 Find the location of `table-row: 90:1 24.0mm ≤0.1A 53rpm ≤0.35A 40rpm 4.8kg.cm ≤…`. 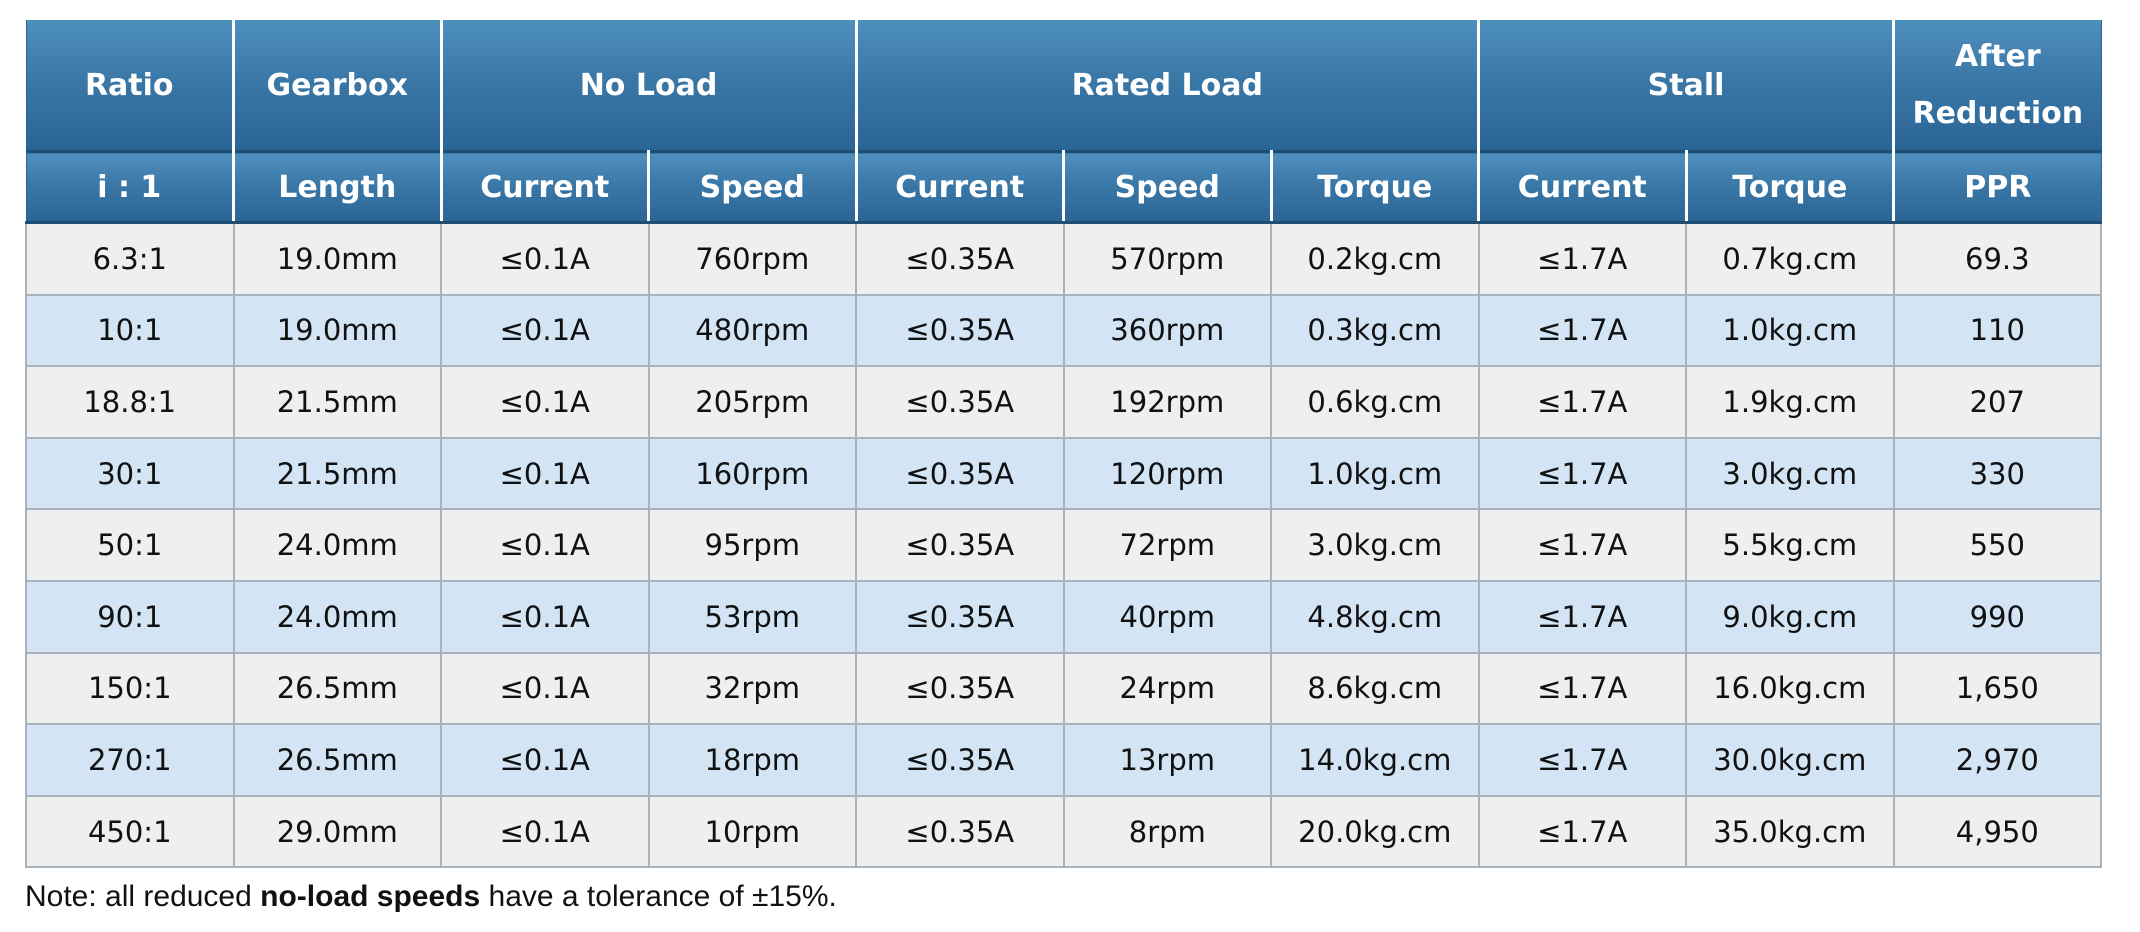

table-row: 90:1 24.0mm ≤0.1A 53rpm ≤0.35A 40rpm 4.8kg.cm ≤… is located at coordinates (1064, 616).